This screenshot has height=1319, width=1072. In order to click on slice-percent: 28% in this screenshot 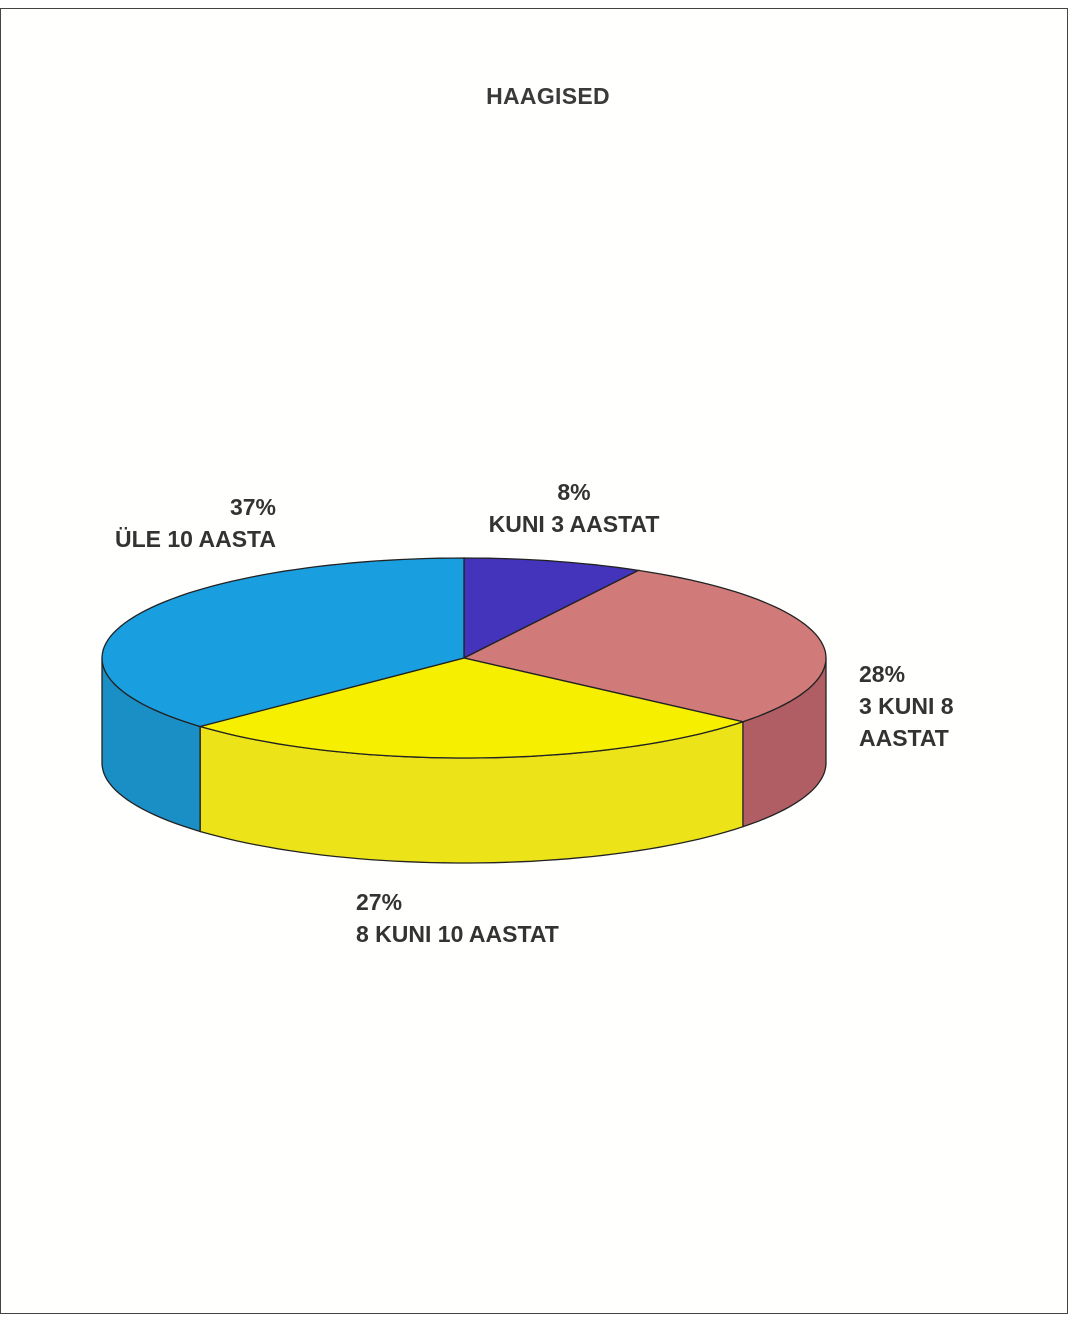, I will do `click(882, 674)`.